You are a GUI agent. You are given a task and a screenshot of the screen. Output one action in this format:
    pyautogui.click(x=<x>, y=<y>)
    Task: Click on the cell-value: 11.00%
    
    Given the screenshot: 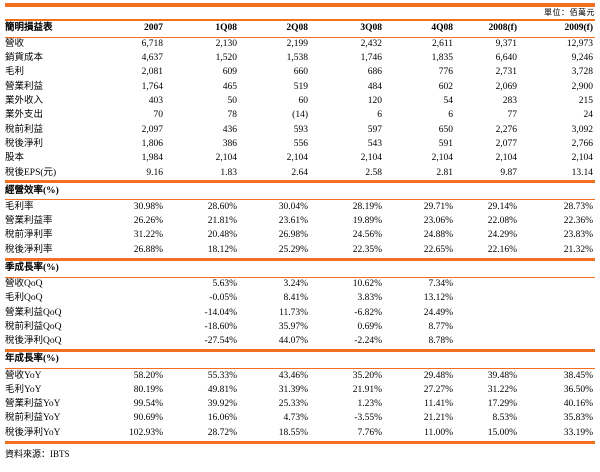 What is the action you would take?
    pyautogui.click(x=438, y=432)
    